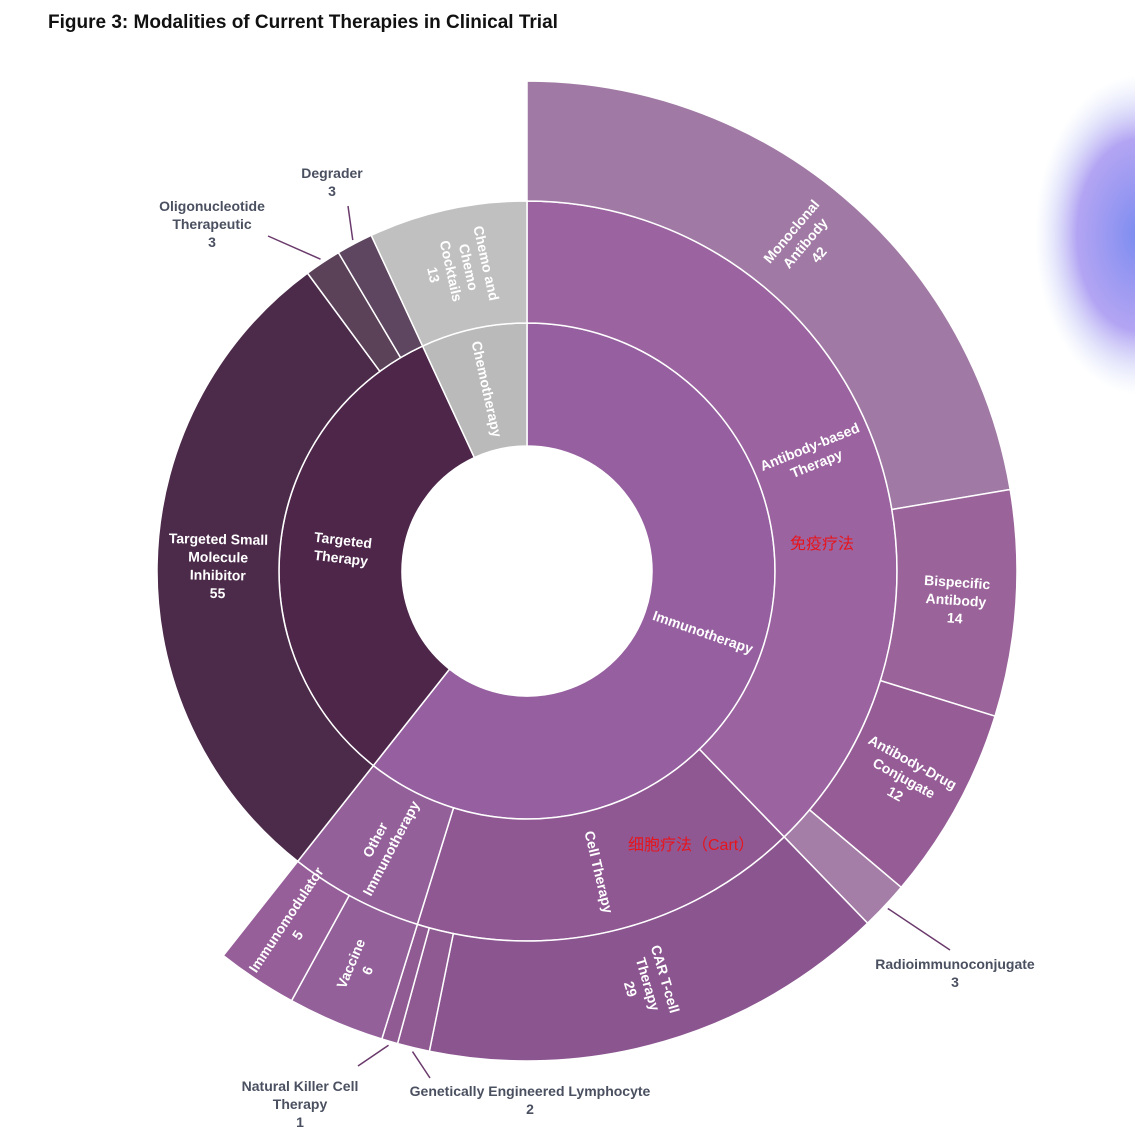  Describe the element at coordinates (332, 173) in the screenshot. I see `label-name: Degrader` at that location.